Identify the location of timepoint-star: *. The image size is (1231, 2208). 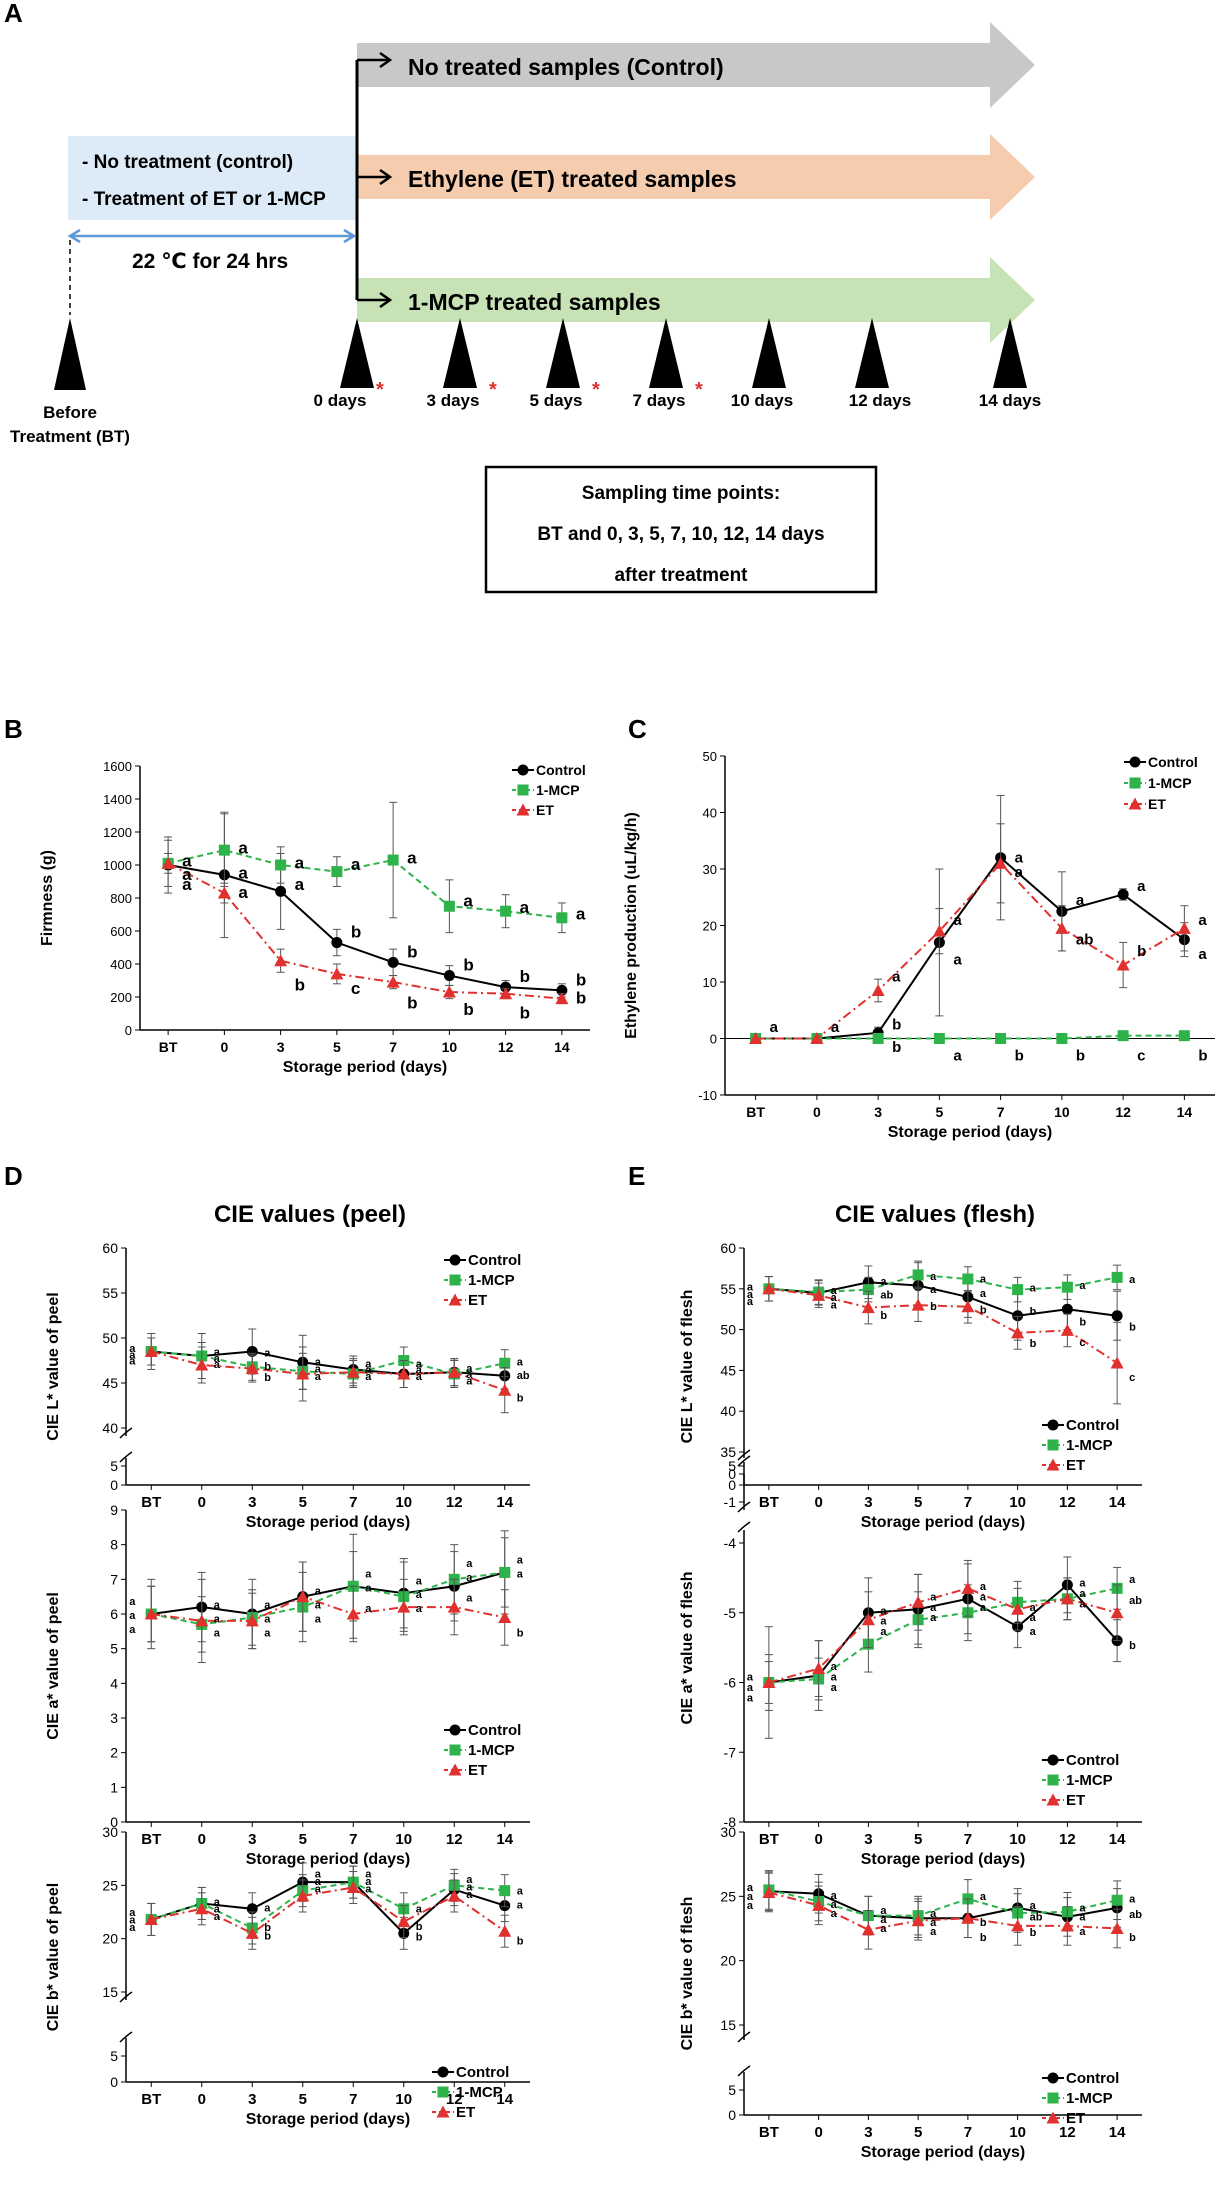
(493, 390).